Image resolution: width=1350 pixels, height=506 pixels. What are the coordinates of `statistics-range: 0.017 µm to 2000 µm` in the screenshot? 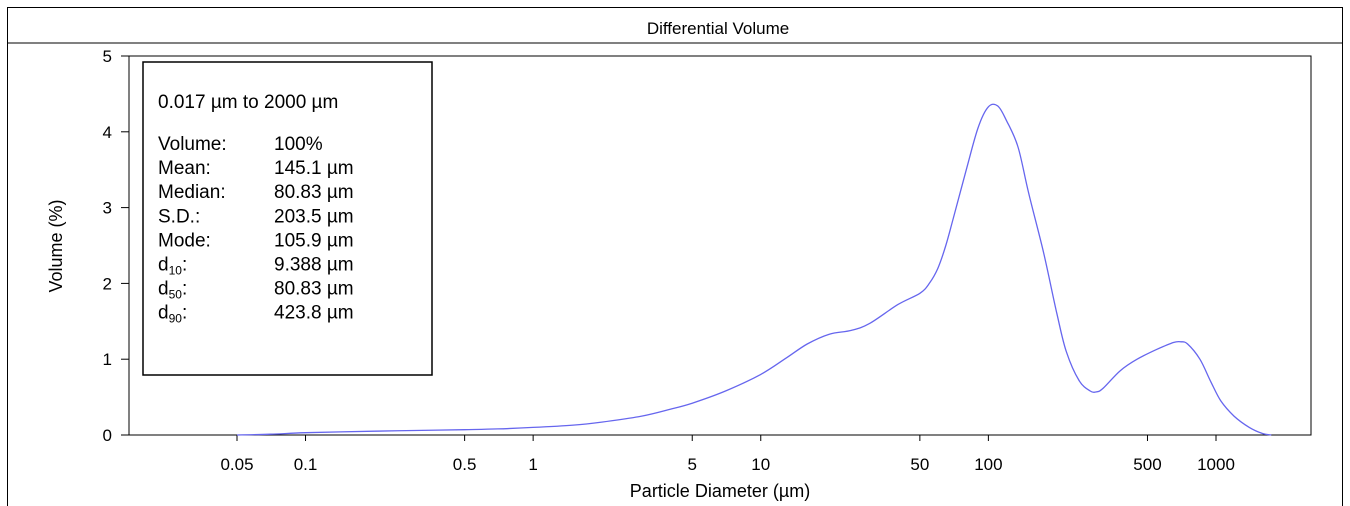 It's located at (248, 102).